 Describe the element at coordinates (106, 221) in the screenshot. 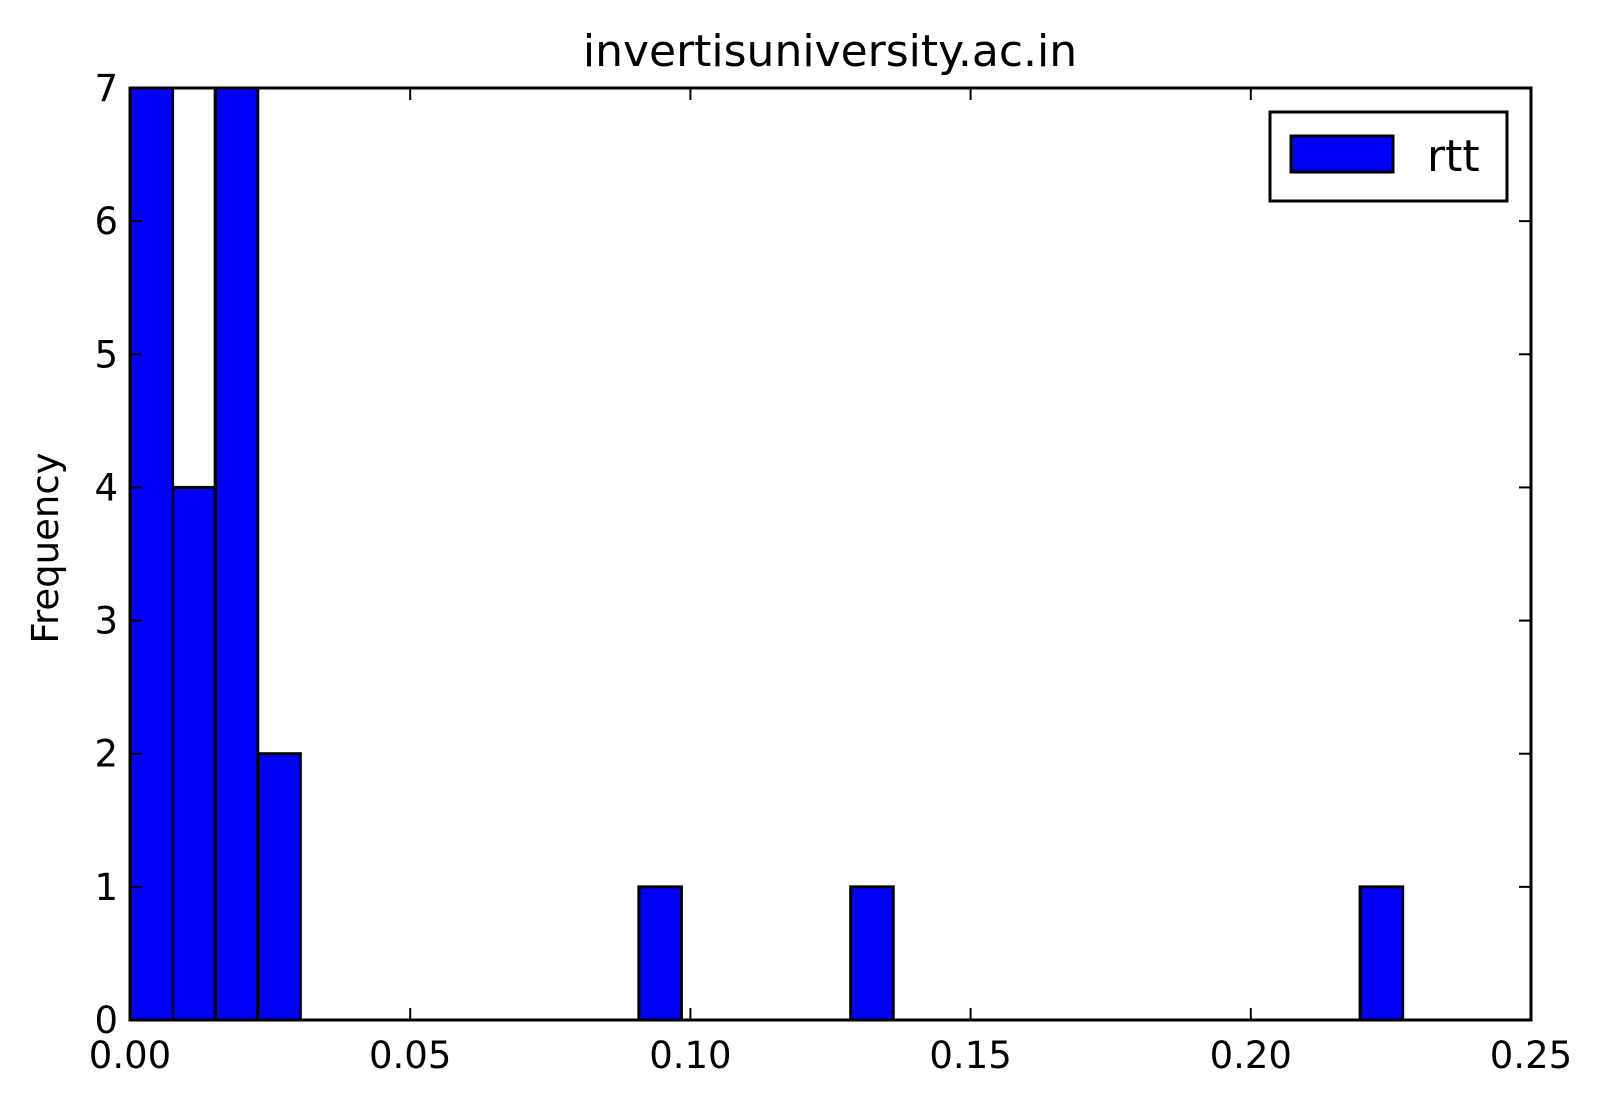

I see `y-tick-label: 6` at that location.